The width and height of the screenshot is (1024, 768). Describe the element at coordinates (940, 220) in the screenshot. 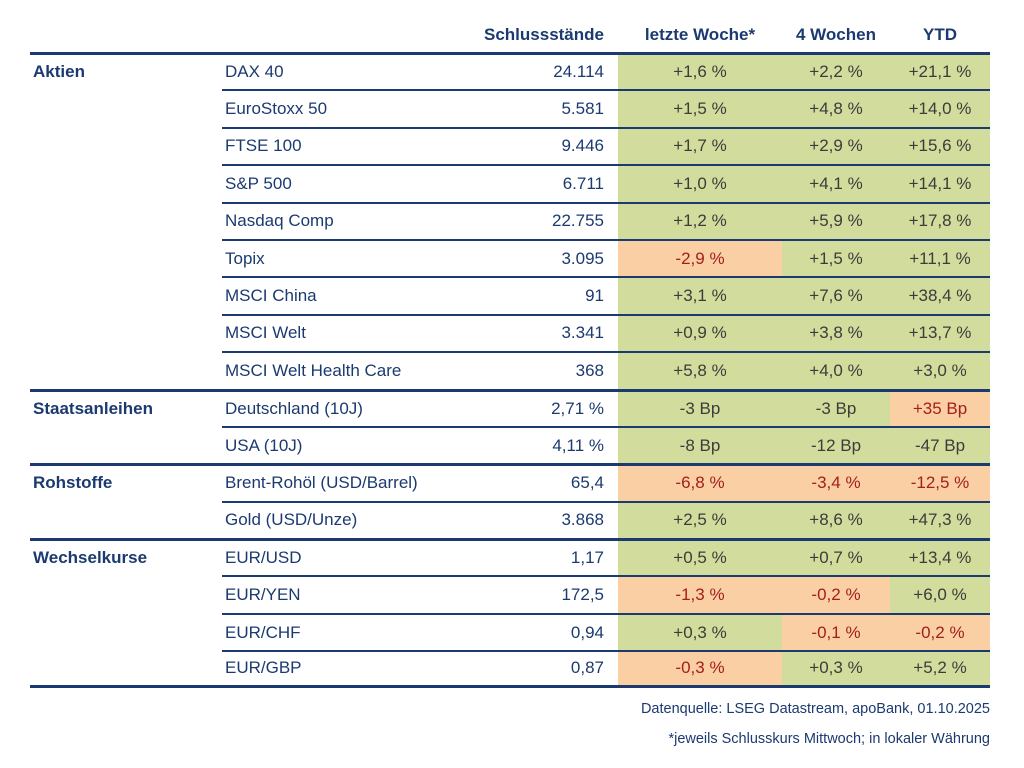

I see `change-ytd: +17,8 %` at that location.